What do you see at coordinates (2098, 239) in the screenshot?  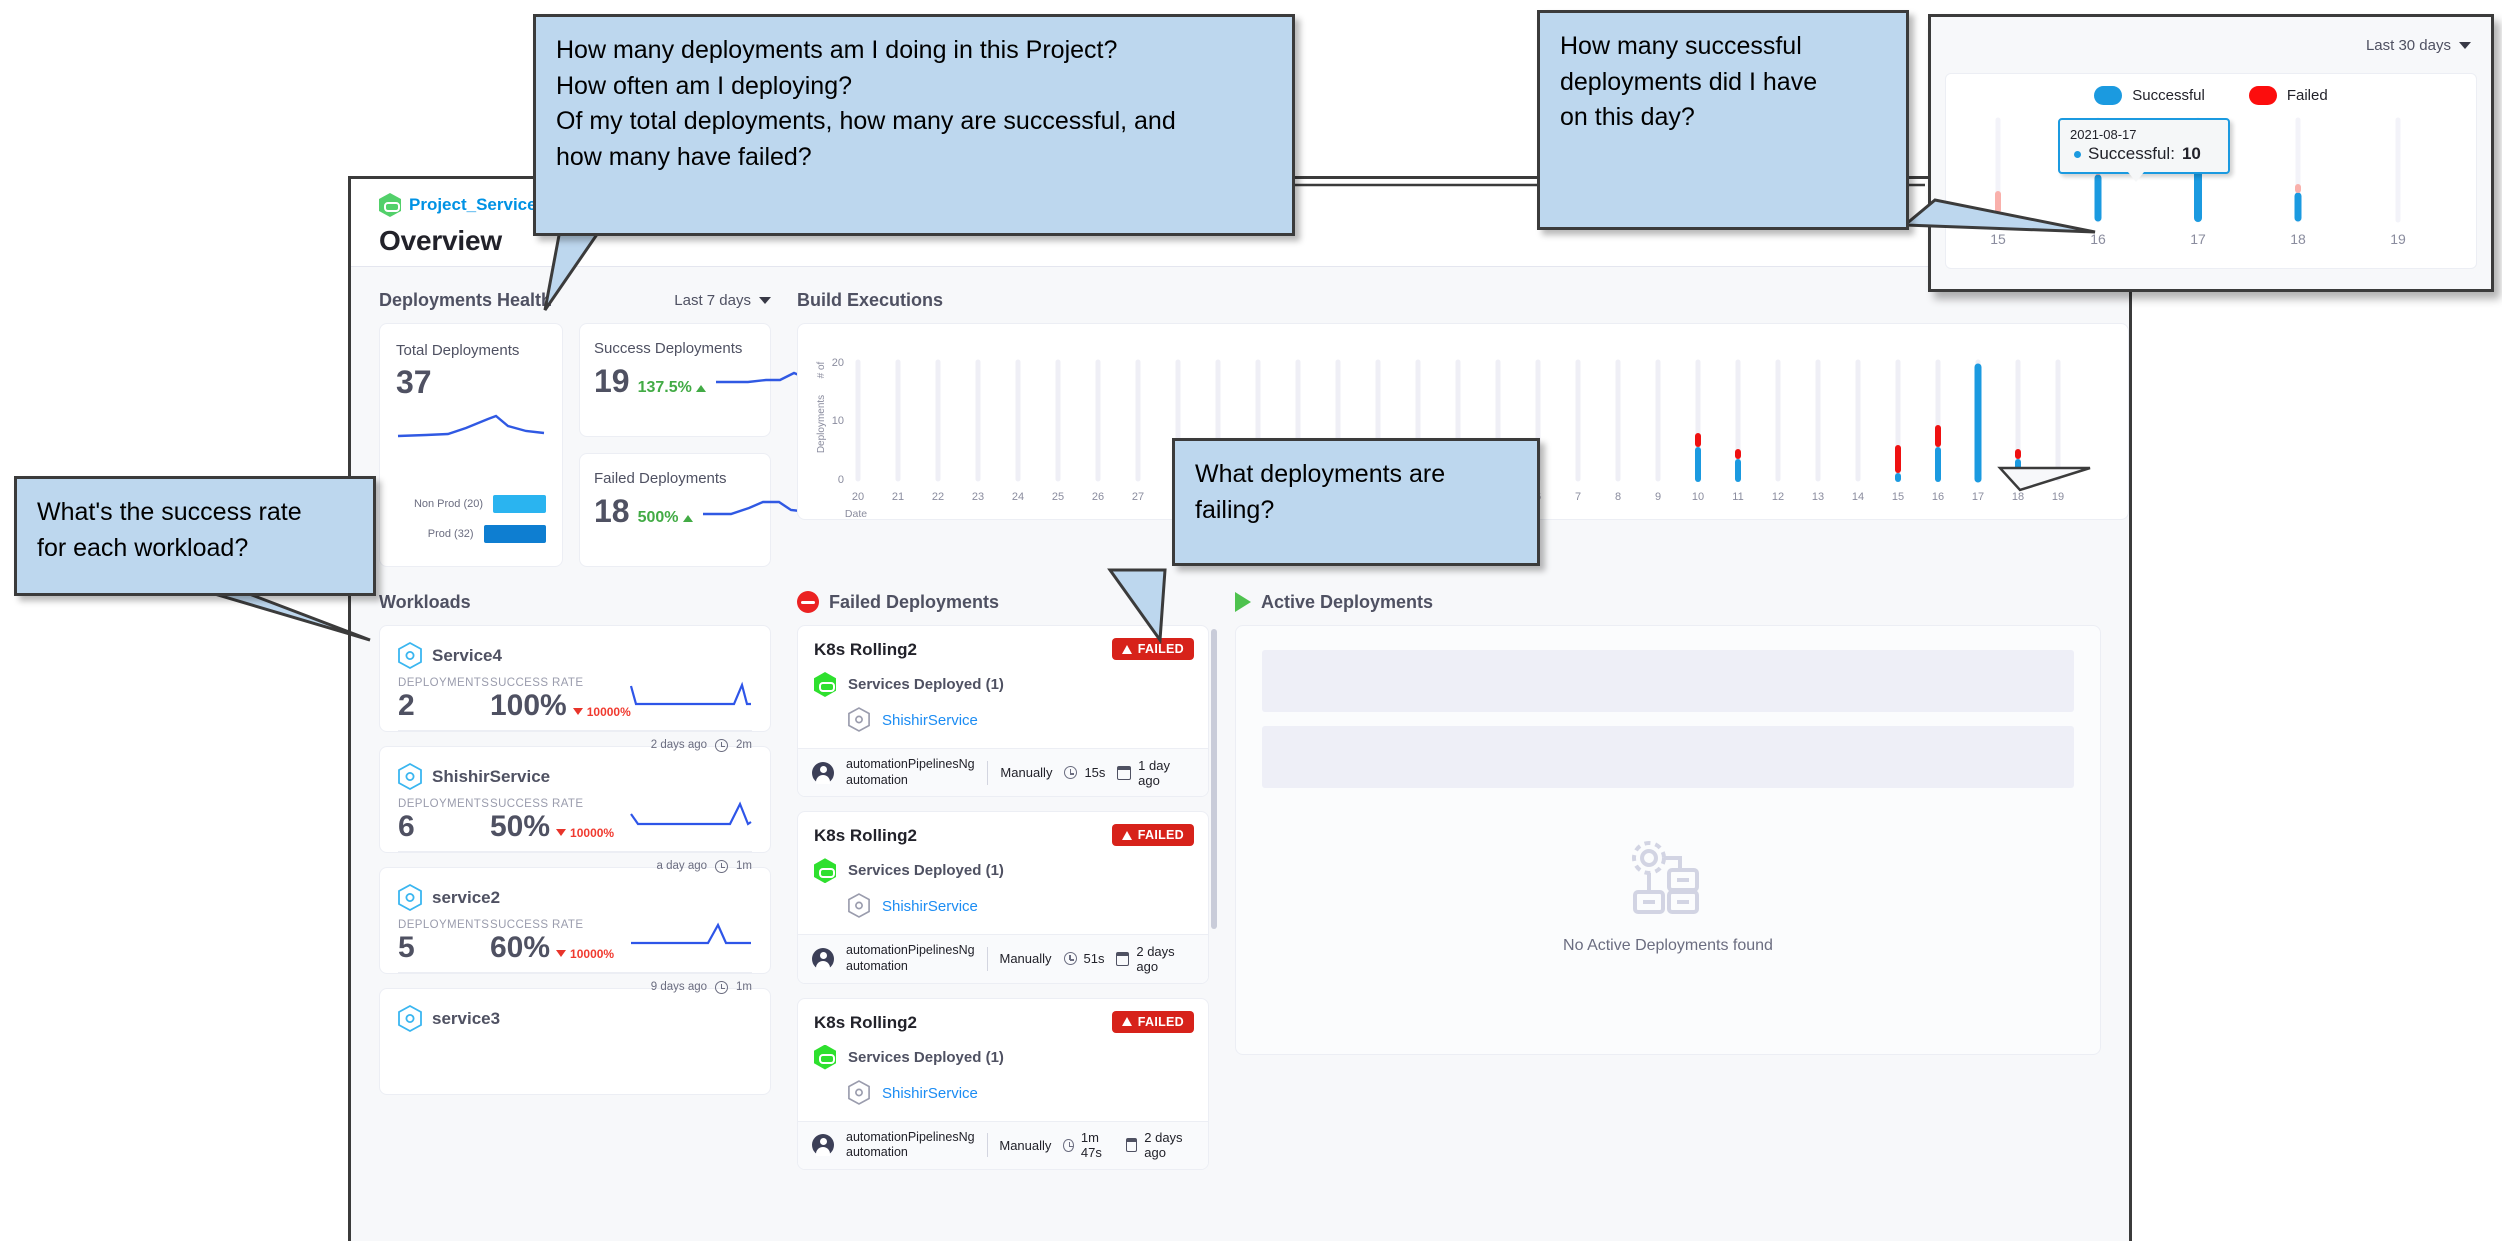 I see `svg-text: 16` at bounding box center [2098, 239].